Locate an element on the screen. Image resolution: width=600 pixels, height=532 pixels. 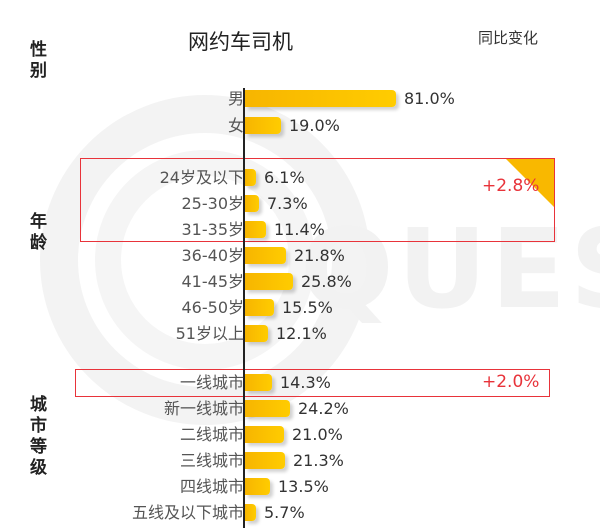
bar-row: 五线及以下城市 5.7% is located at coordinates (300, 513).